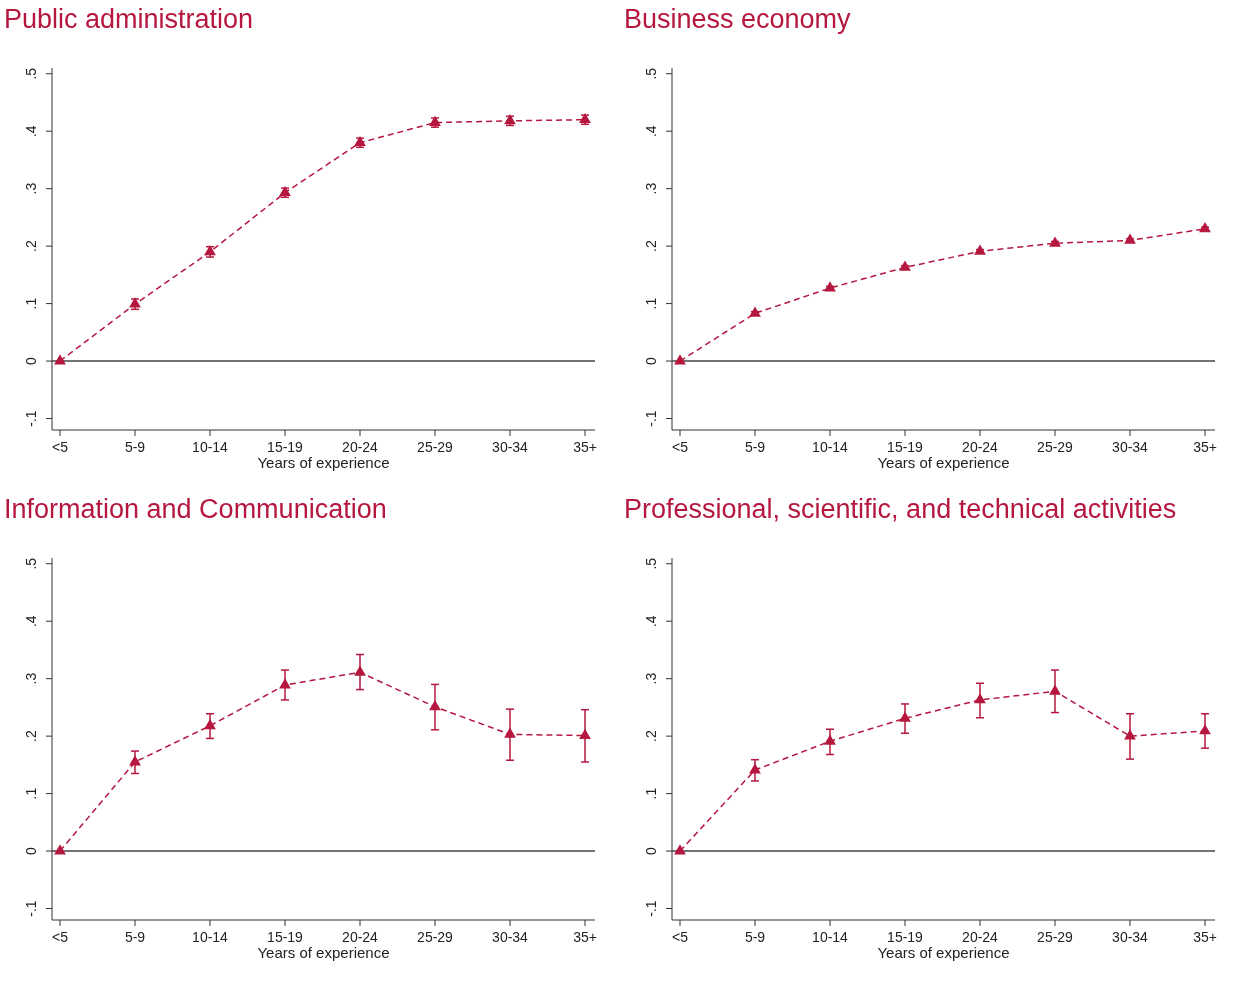 Image resolution: width=1237 pixels, height=981 pixels. I want to click on chart-title: Professional, scientific, and technical activities, so click(900, 509).